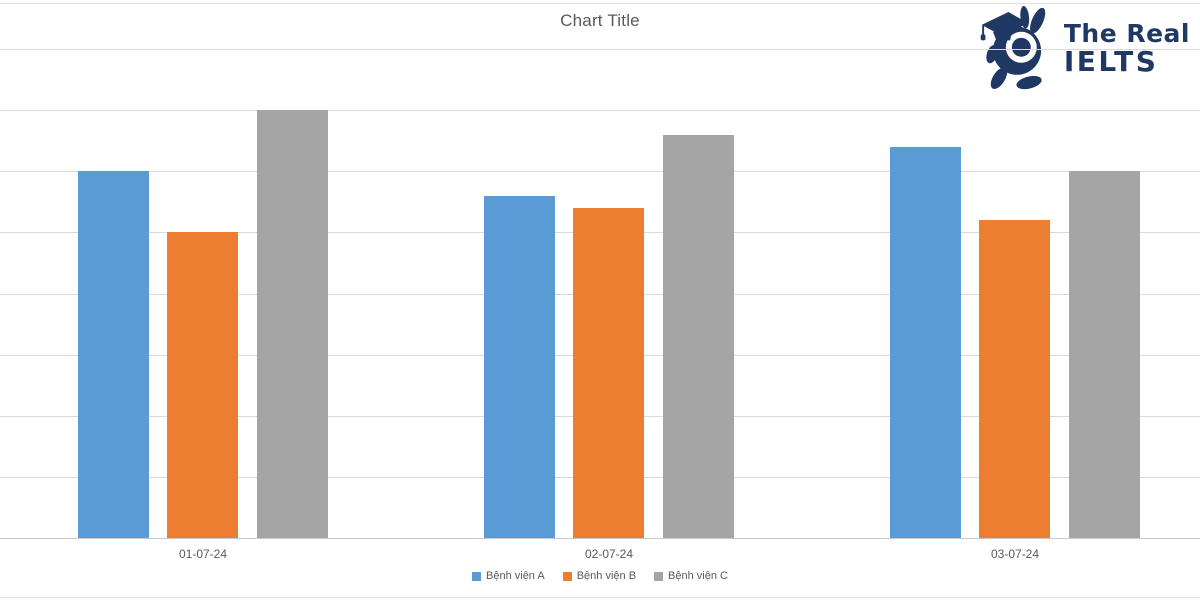 Image resolution: width=1200 pixels, height=600 pixels. I want to click on brand-logo-text: The Real IELTS, so click(1126, 49).